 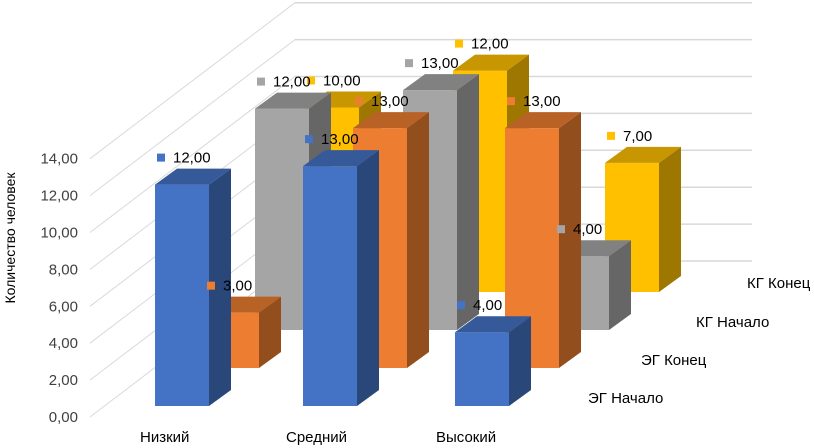 What do you see at coordinates (637, 136) in the screenshot?
I see `data-label: 7,00` at bounding box center [637, 136].